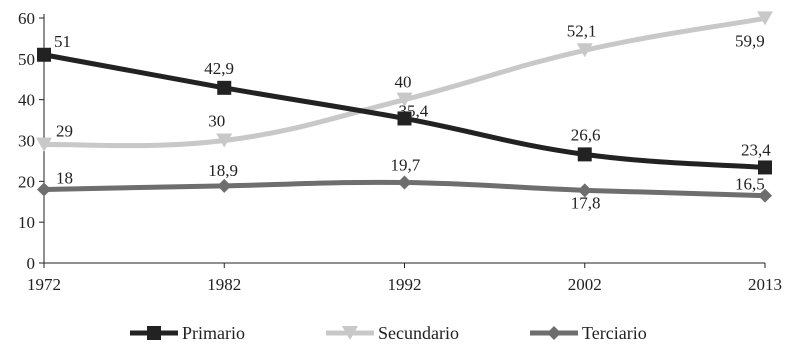 This screenshot has height=351, width=791. I want to click on data-label-primario: 42,9, so click(219, 68).